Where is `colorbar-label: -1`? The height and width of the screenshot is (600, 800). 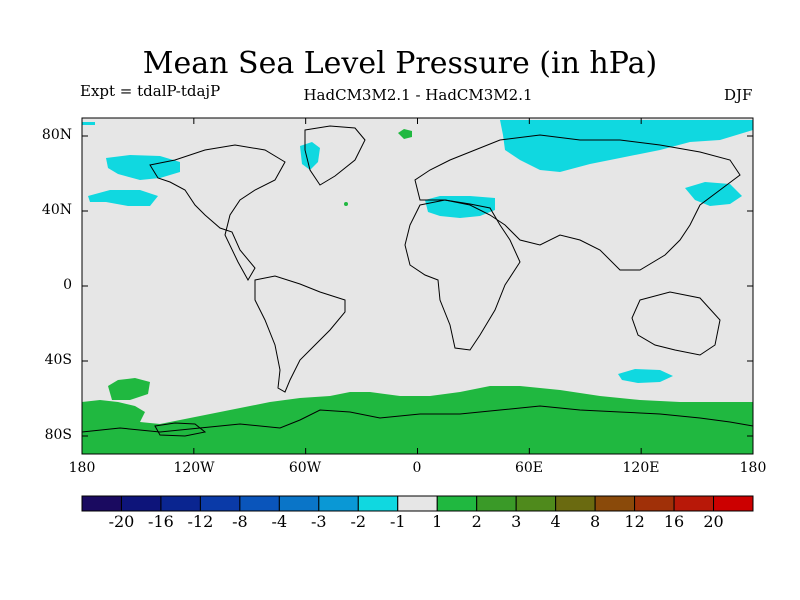
colorbar-label: -1 is located at coordinates (397, 521).